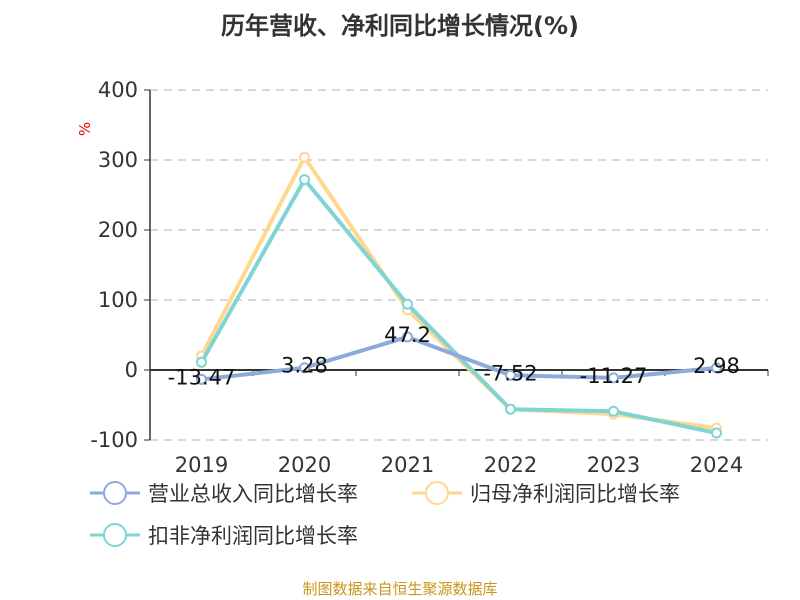 The height and width of the screenshot is (600, 800). Describe the element at coordinates (118, 300) in the screenshot. I see `y-tick-label: 100` at that location.